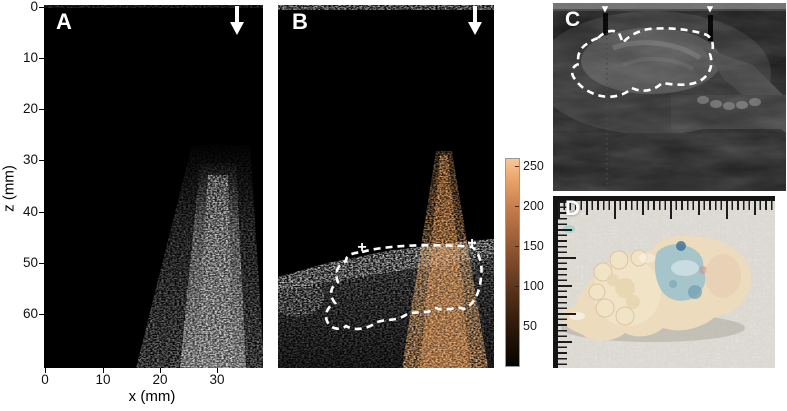  I want to click on x-tick-label: 10, so click(103, 379).